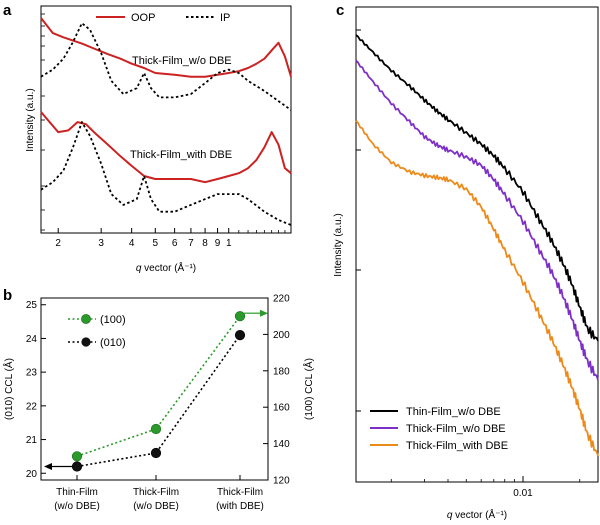 The width and height of the screenshot is (600, 525). I want to click on panel-b-right-tick-label: 140, so click(281, 444).